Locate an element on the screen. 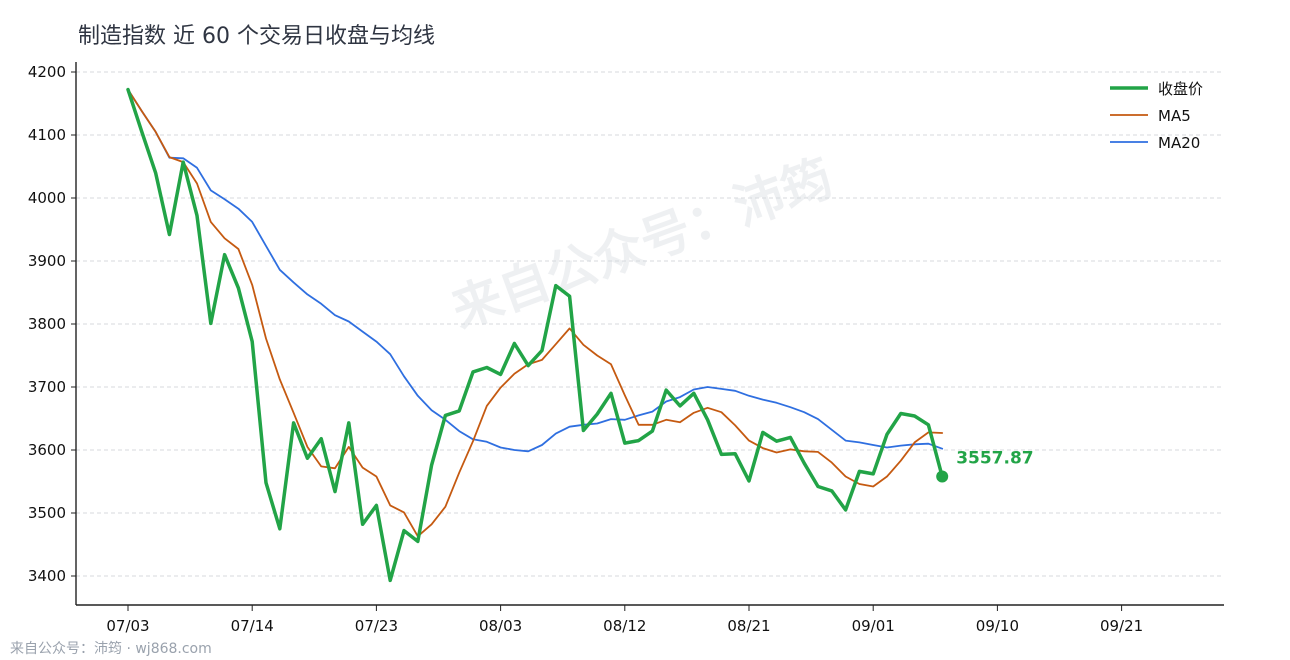  watermark-layer: 来自公众号：沛筠 is located at coordinates (642, 243).